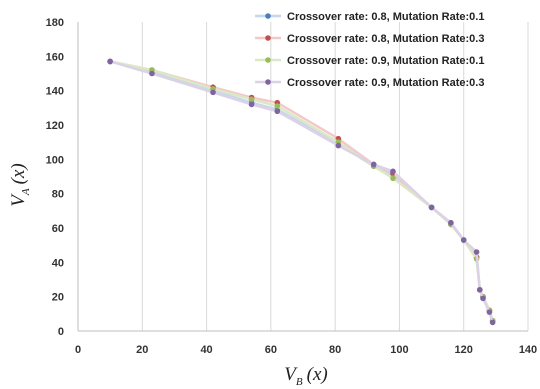 This screenshot has height=389, width=540. What do you see at coordinates (291, 374) in the screenshot?
I see `x-axis-label-main: V` at bounding box center [291, 374].